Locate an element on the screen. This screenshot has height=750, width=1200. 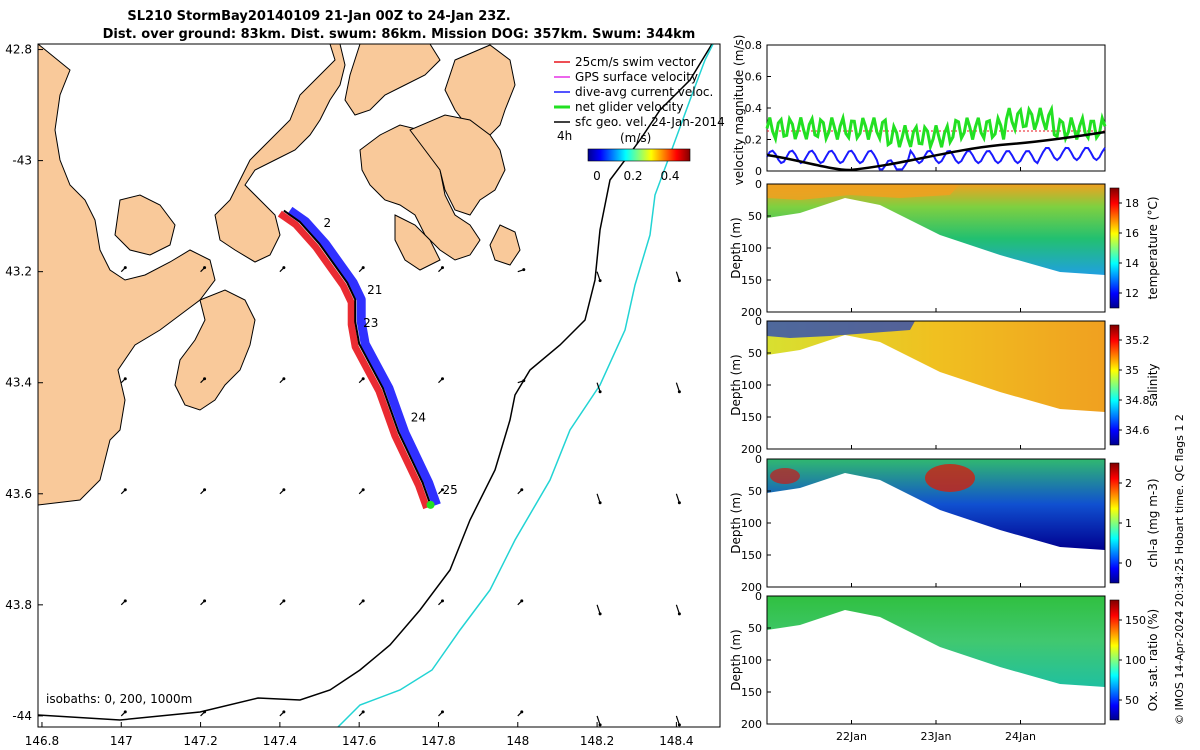
swim-vectors is located at coordinates (353, 360).